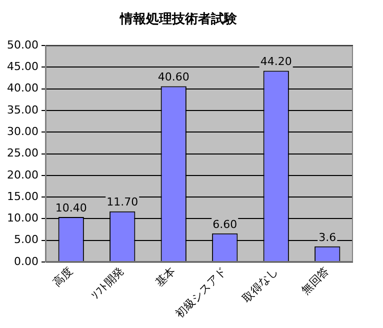  I want to click on y-tick-label: 25.00, so click(22, 153).